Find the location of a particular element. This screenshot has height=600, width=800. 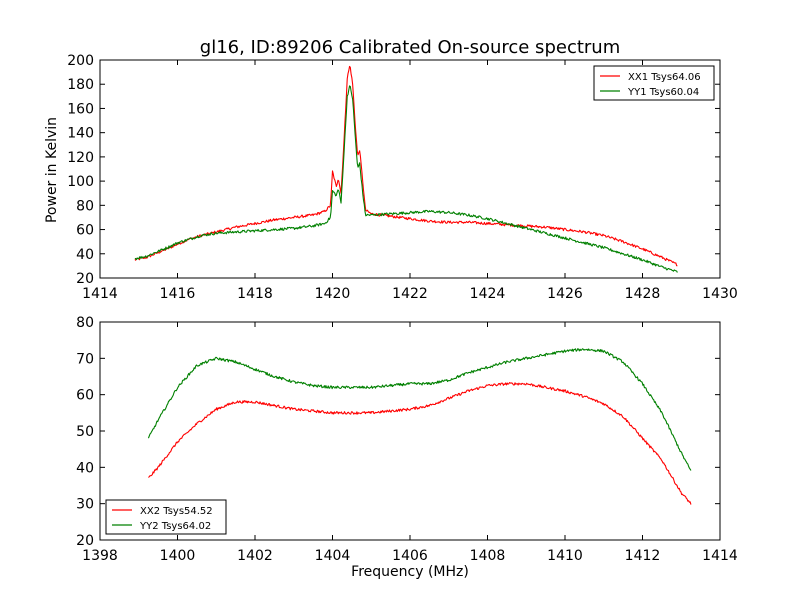

bottom-x-tick-label: 1398 is located at coordinates (100, 556).